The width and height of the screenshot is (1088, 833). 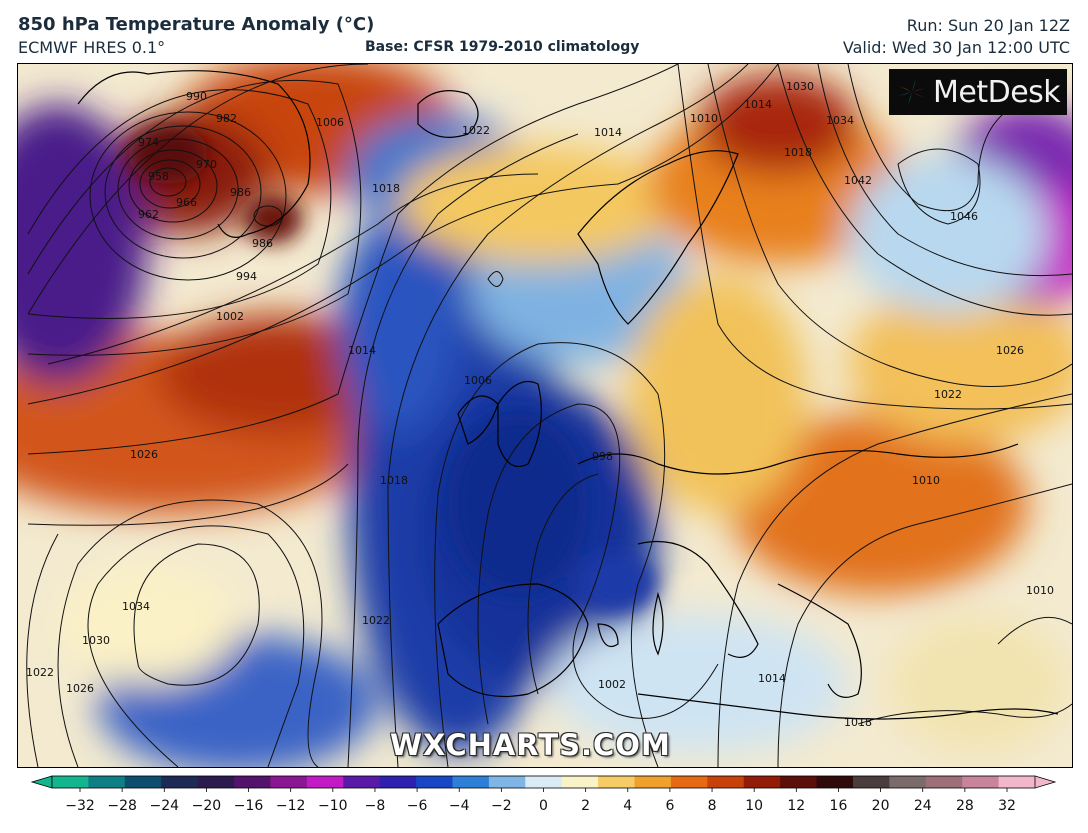 What do you see at coordinates (92, 47) in the screenshot?
I see `model-label: ECMWF HRES 0.1°` at bounding box center [92, 47].